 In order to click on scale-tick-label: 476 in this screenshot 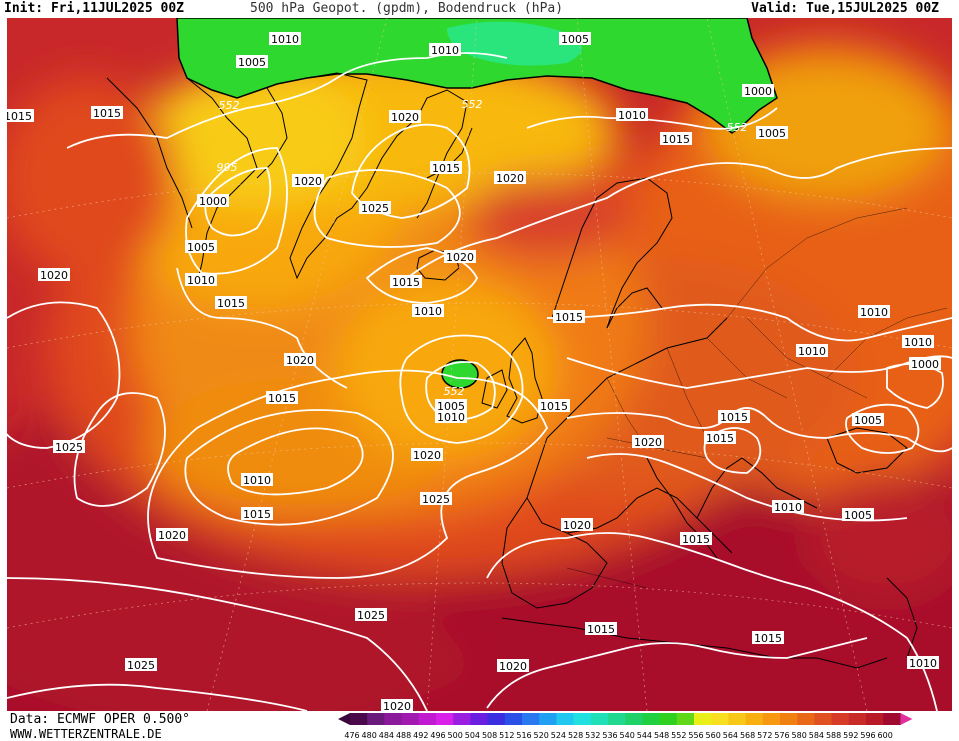, I will do `click(351, 735)`.